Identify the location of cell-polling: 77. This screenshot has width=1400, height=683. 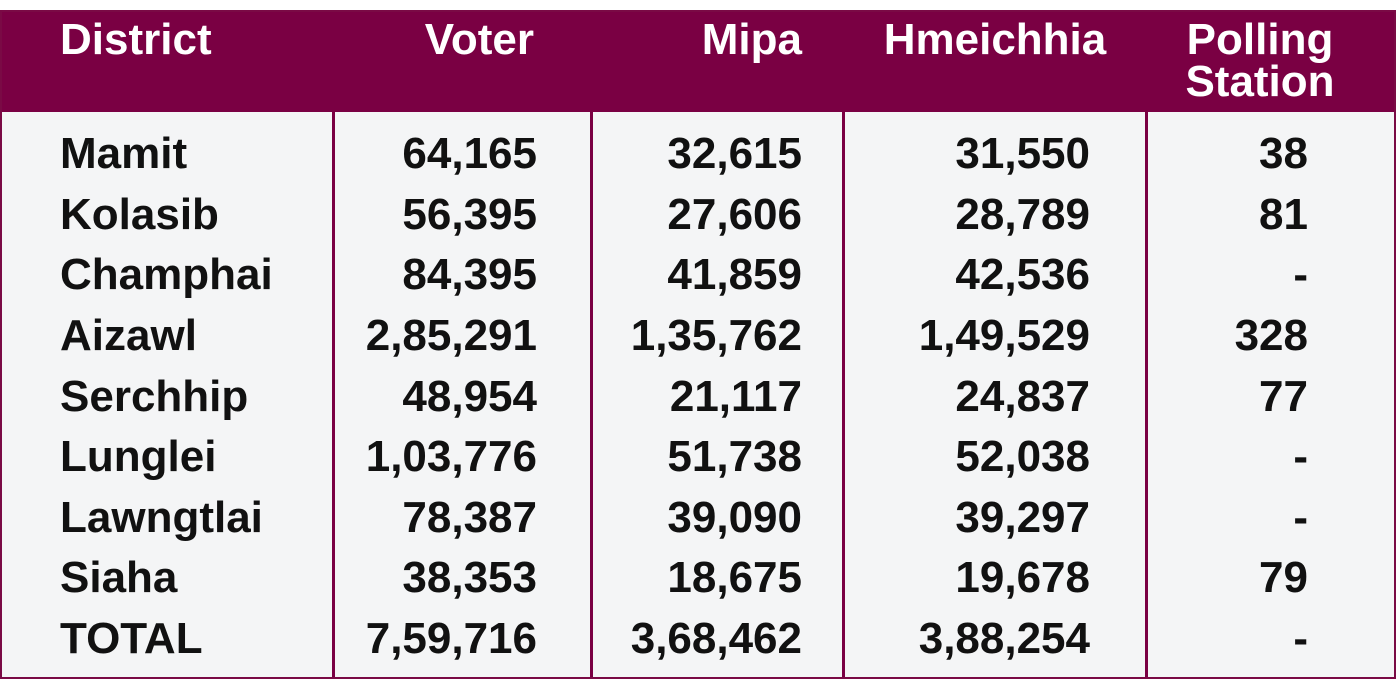
(1283, 396).